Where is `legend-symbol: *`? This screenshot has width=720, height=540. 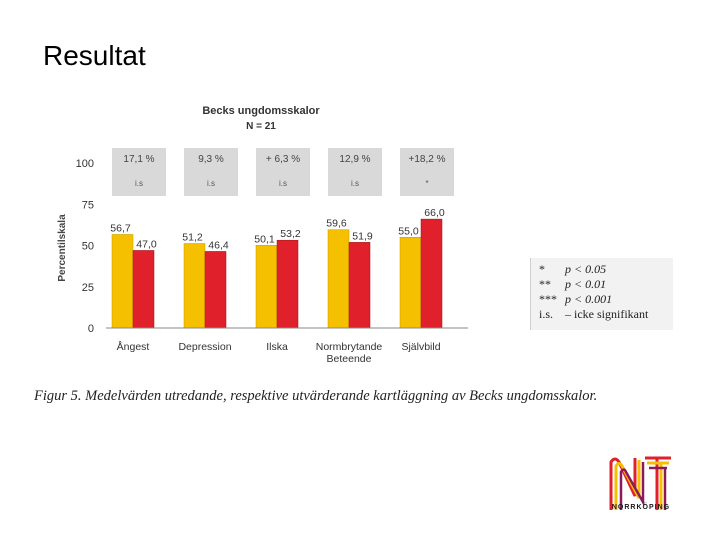 legend-symbol: * is located at coordinates (542, 269).